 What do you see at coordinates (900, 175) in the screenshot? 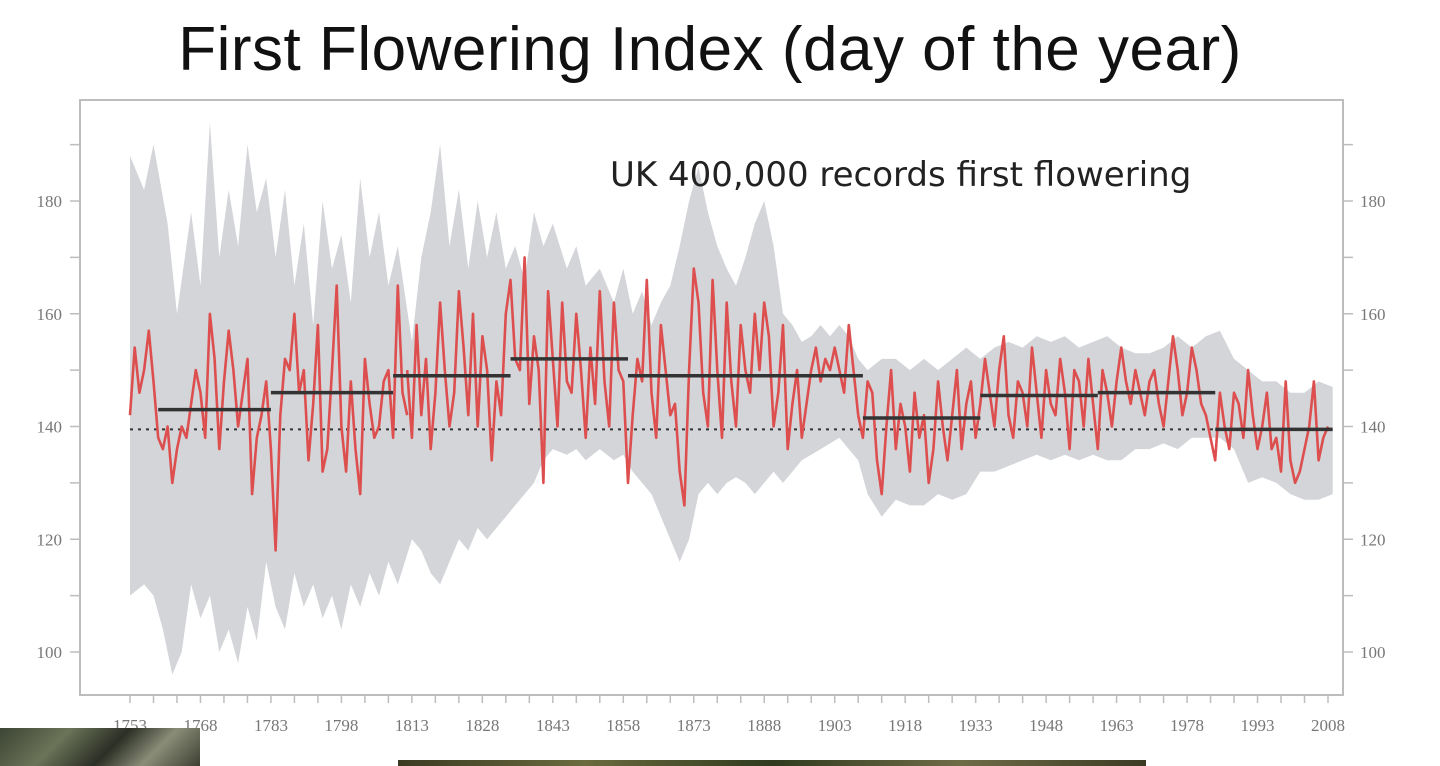
I see `chart-annotation: UK 400,000 records first flowering` at bounding box center [900, 175].